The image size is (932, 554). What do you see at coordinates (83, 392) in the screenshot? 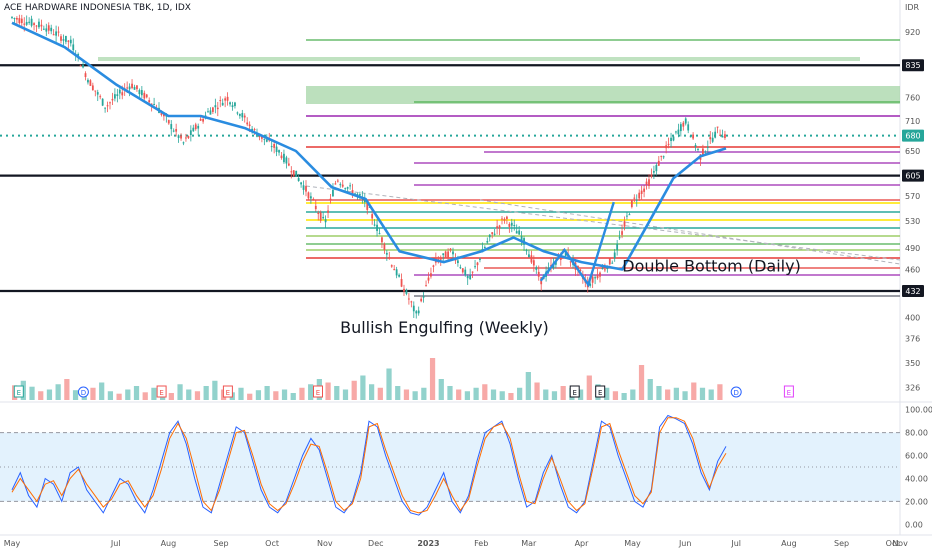
I see `dividend-marker` at bounding box center [83, 392].